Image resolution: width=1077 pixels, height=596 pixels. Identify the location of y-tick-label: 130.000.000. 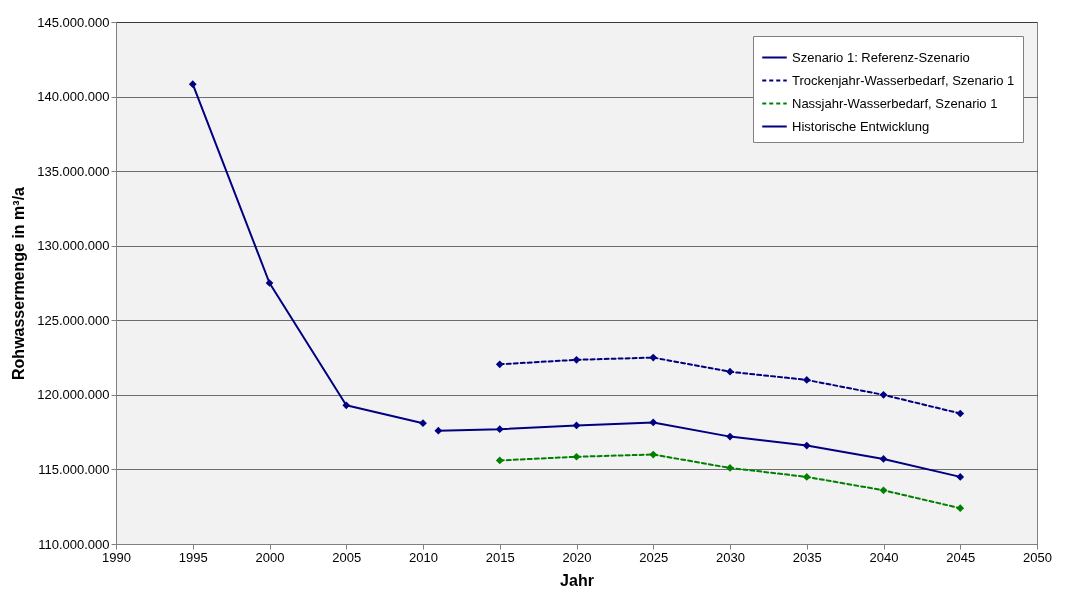
(73, 246).